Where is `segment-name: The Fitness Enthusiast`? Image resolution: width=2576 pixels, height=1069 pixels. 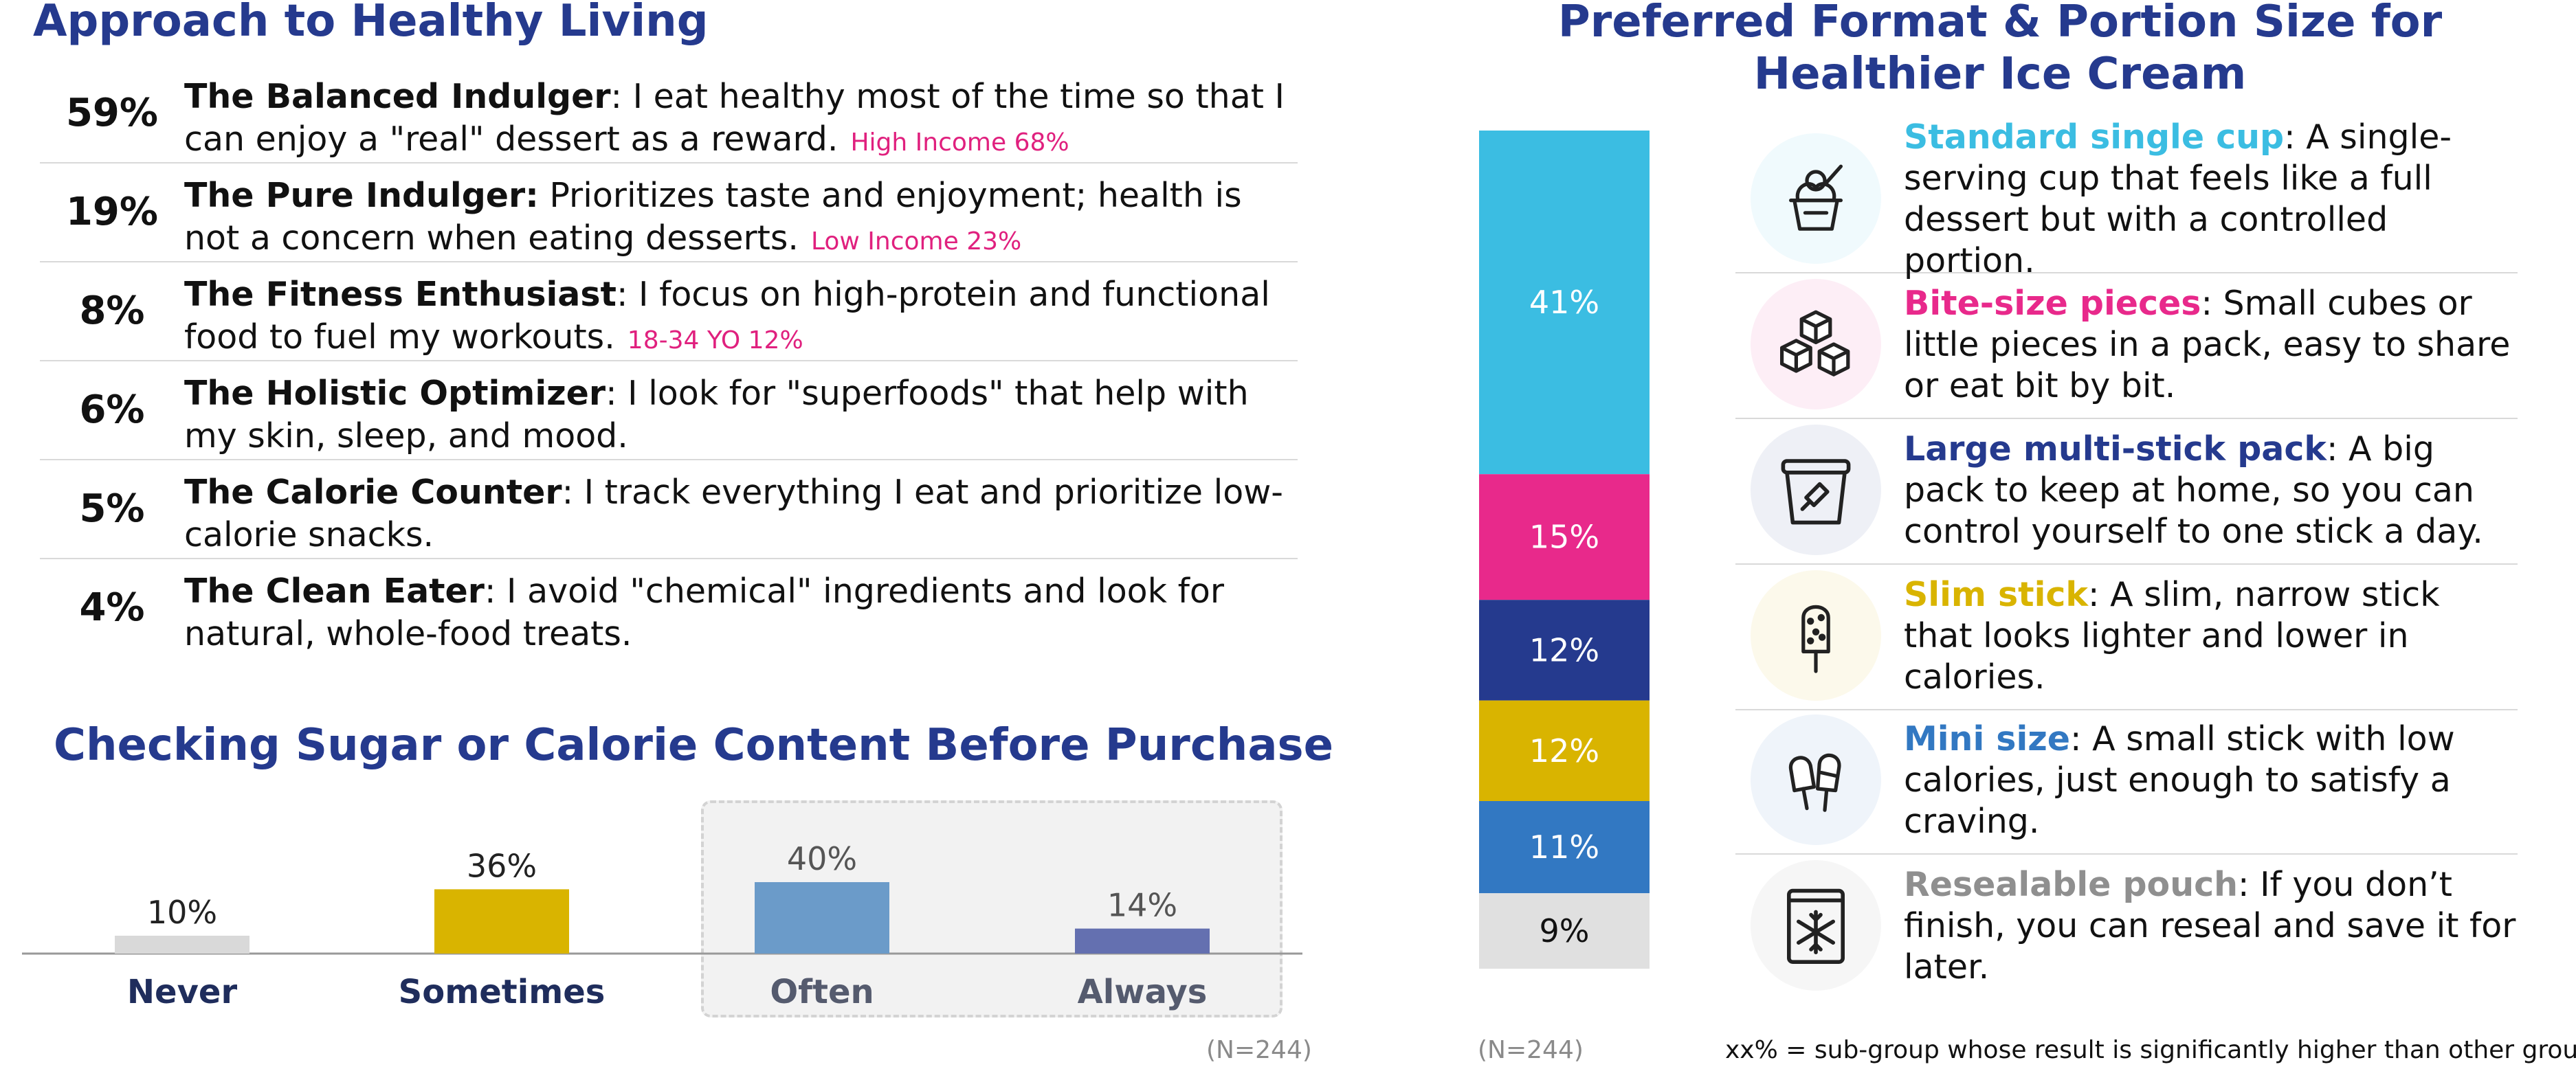 segment-name: The Fitness Enthusiast is located at coordinates (400, 294).